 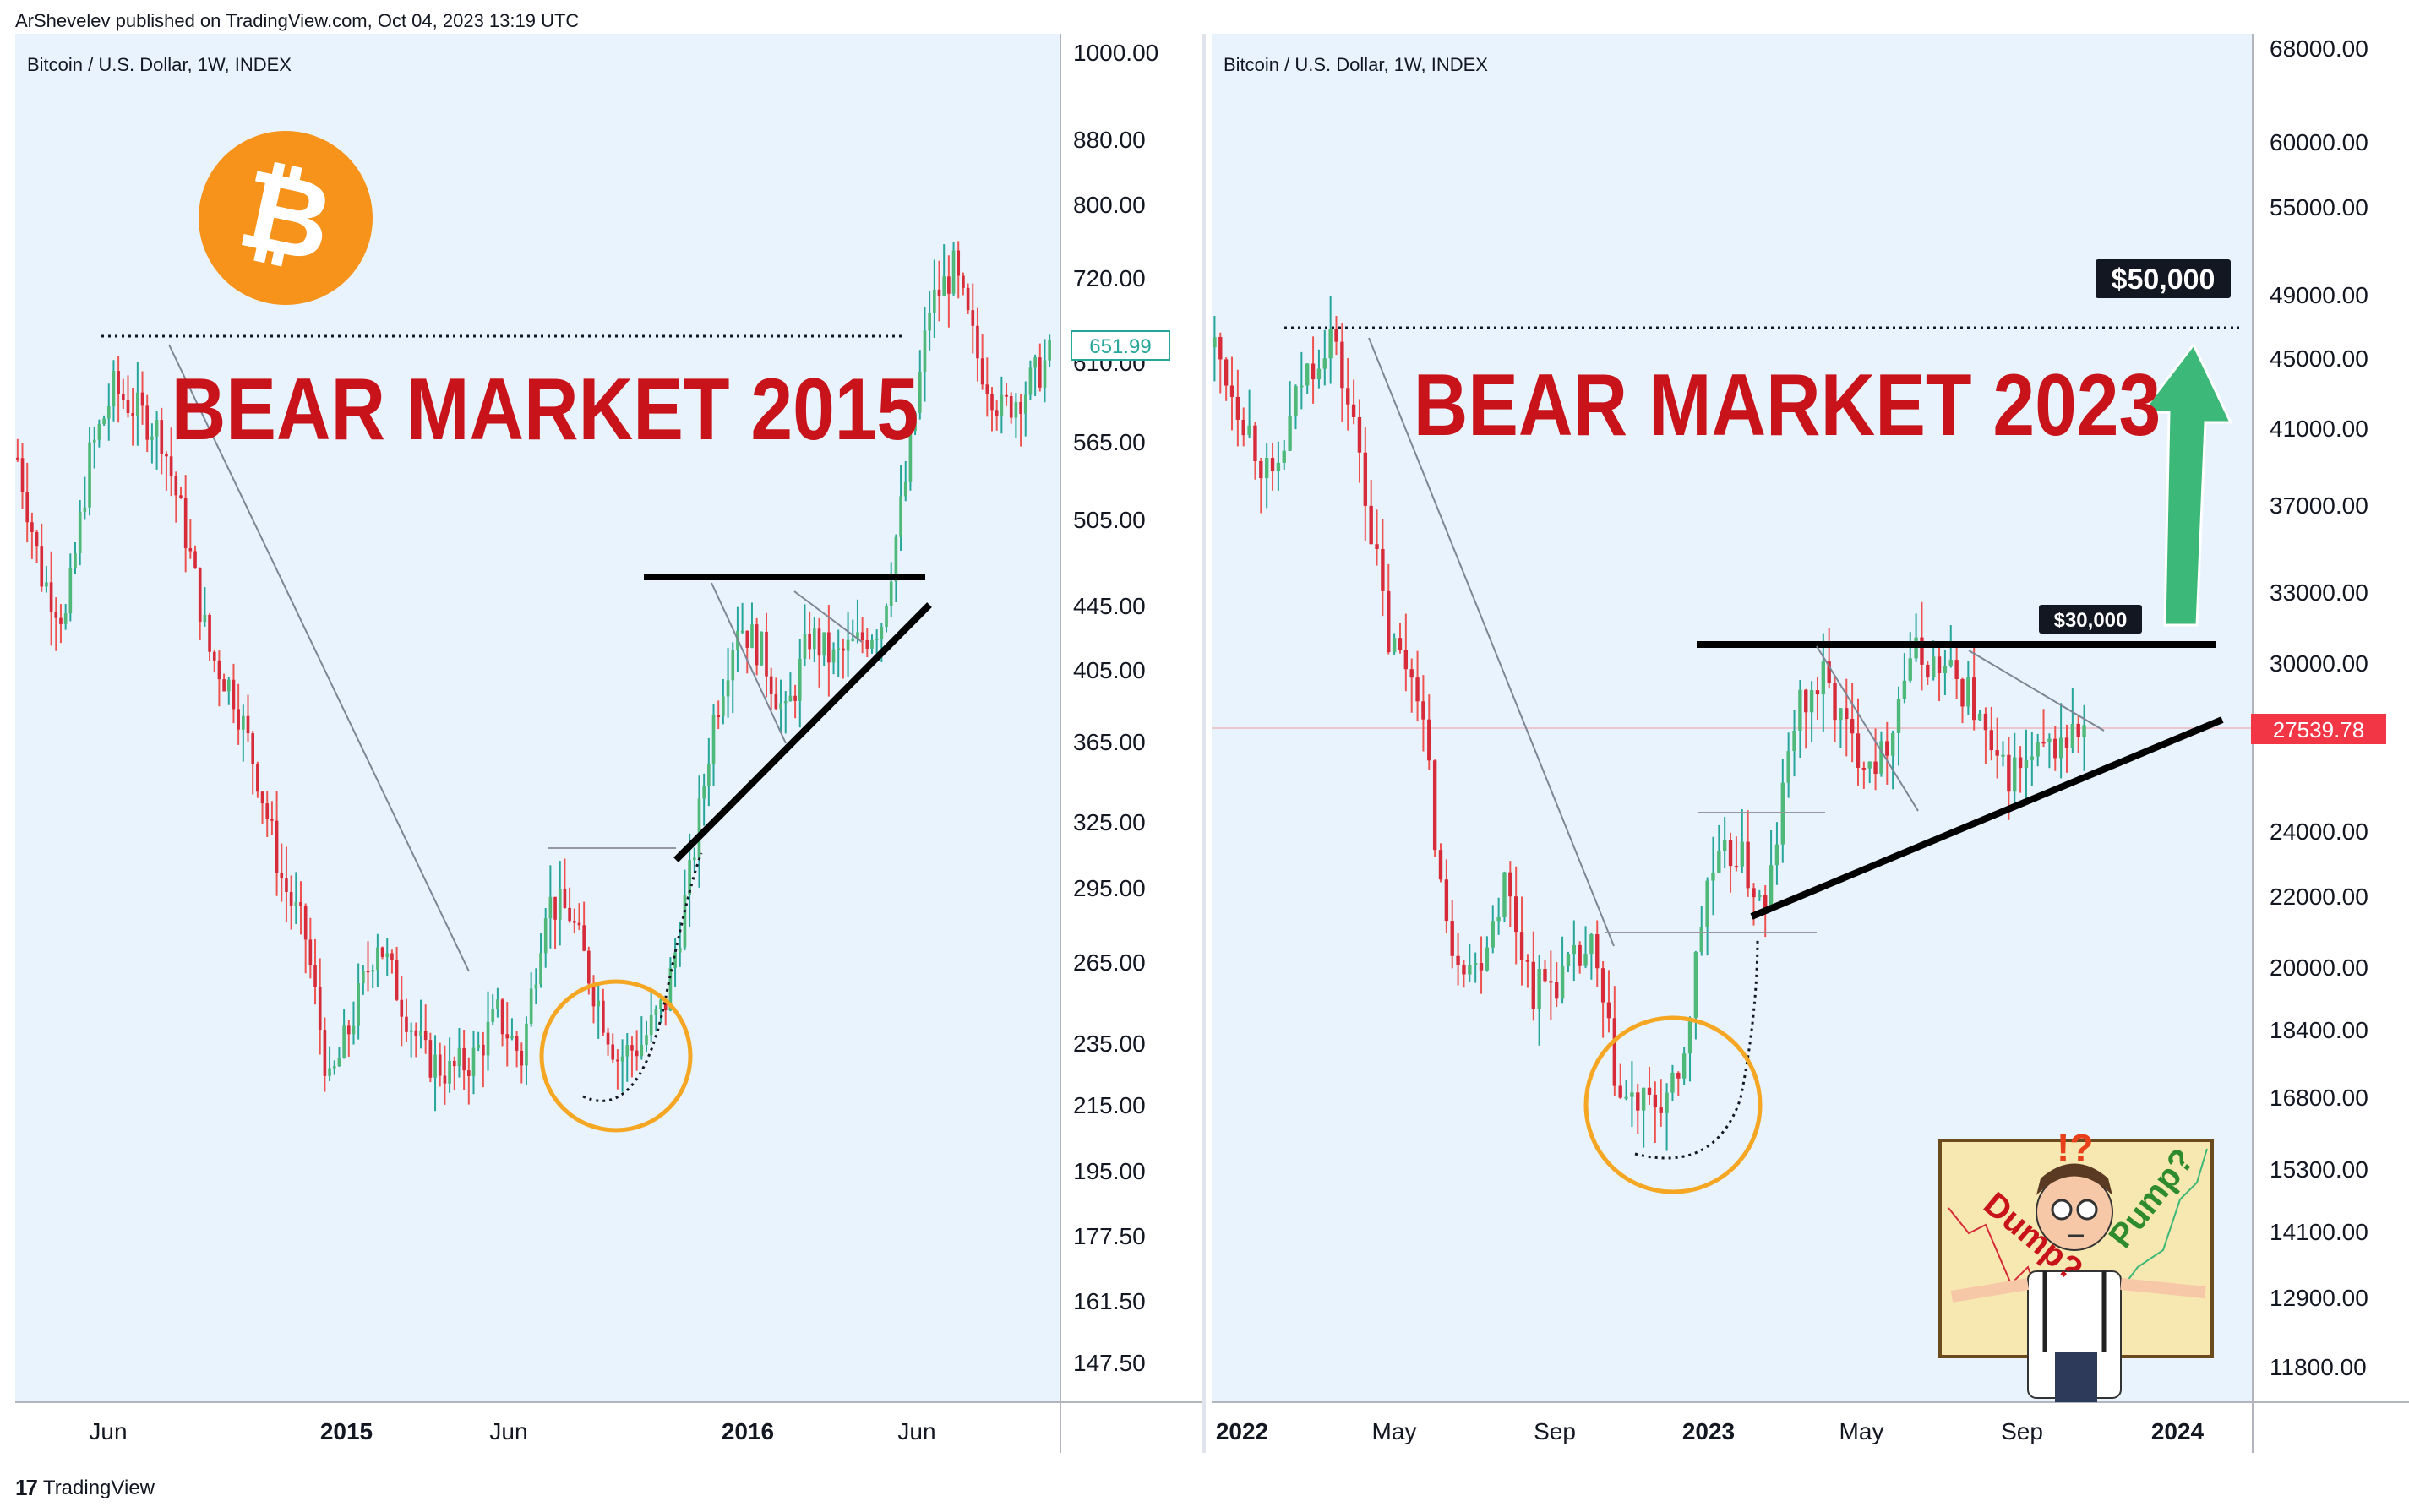 What do you see at coordinates (1109, 1044) in the screenshot?
I see `y-tick-label-left: 235.00` at bounding box center [1109, 1044].